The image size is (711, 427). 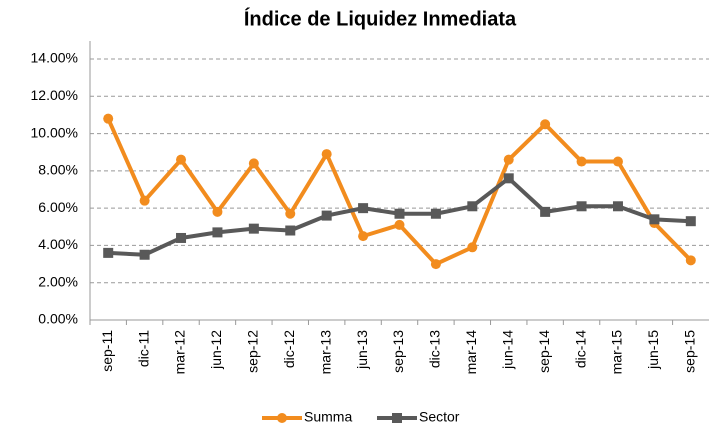 I want to click on x-tick-label: sep-11, so click(x=107, y=351).